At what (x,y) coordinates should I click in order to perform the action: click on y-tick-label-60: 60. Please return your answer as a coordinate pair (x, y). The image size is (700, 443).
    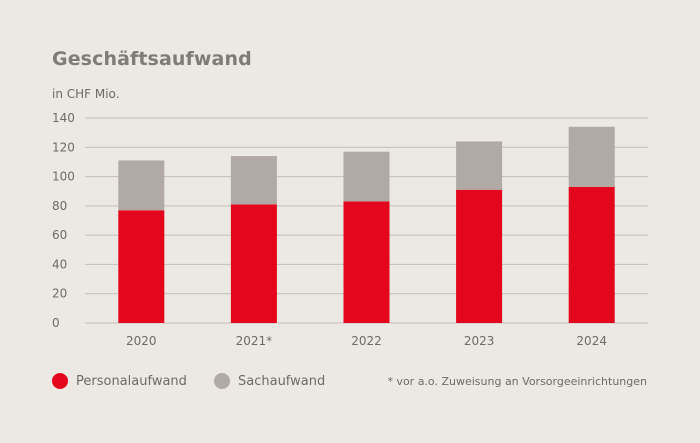
    Looking at the image, I should click on (59, 235).